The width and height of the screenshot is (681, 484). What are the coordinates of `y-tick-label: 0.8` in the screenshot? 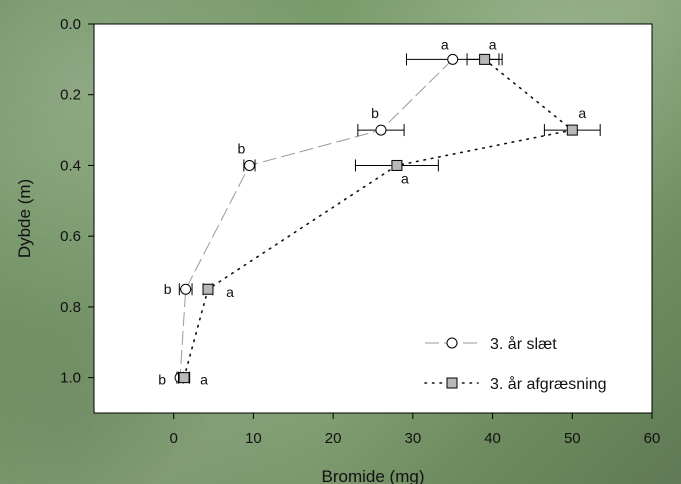 It's located at (70, 307).